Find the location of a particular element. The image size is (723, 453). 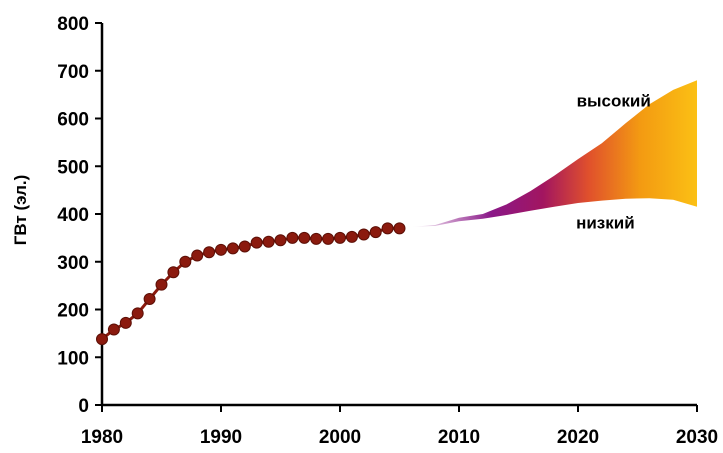

x-tick-label: 2000 is located at coordinates (340, 437).